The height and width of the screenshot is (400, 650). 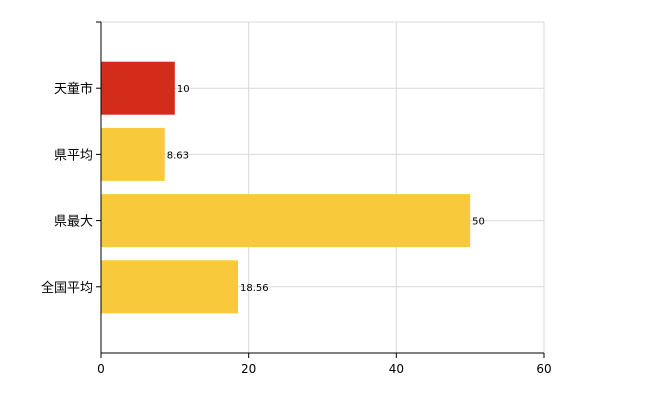 I want to click on data-label-0: 10, so click(x=183, y=89).